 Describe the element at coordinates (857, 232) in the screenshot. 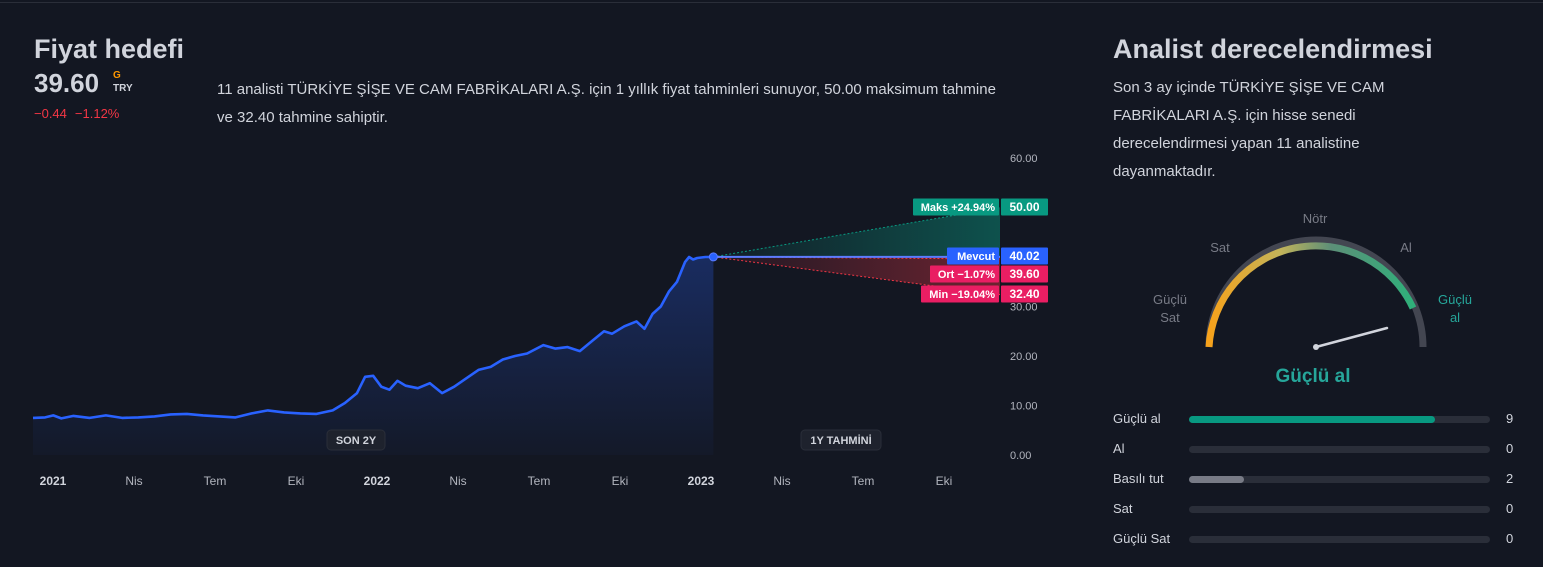

I see `forecast-max-line` at that location.